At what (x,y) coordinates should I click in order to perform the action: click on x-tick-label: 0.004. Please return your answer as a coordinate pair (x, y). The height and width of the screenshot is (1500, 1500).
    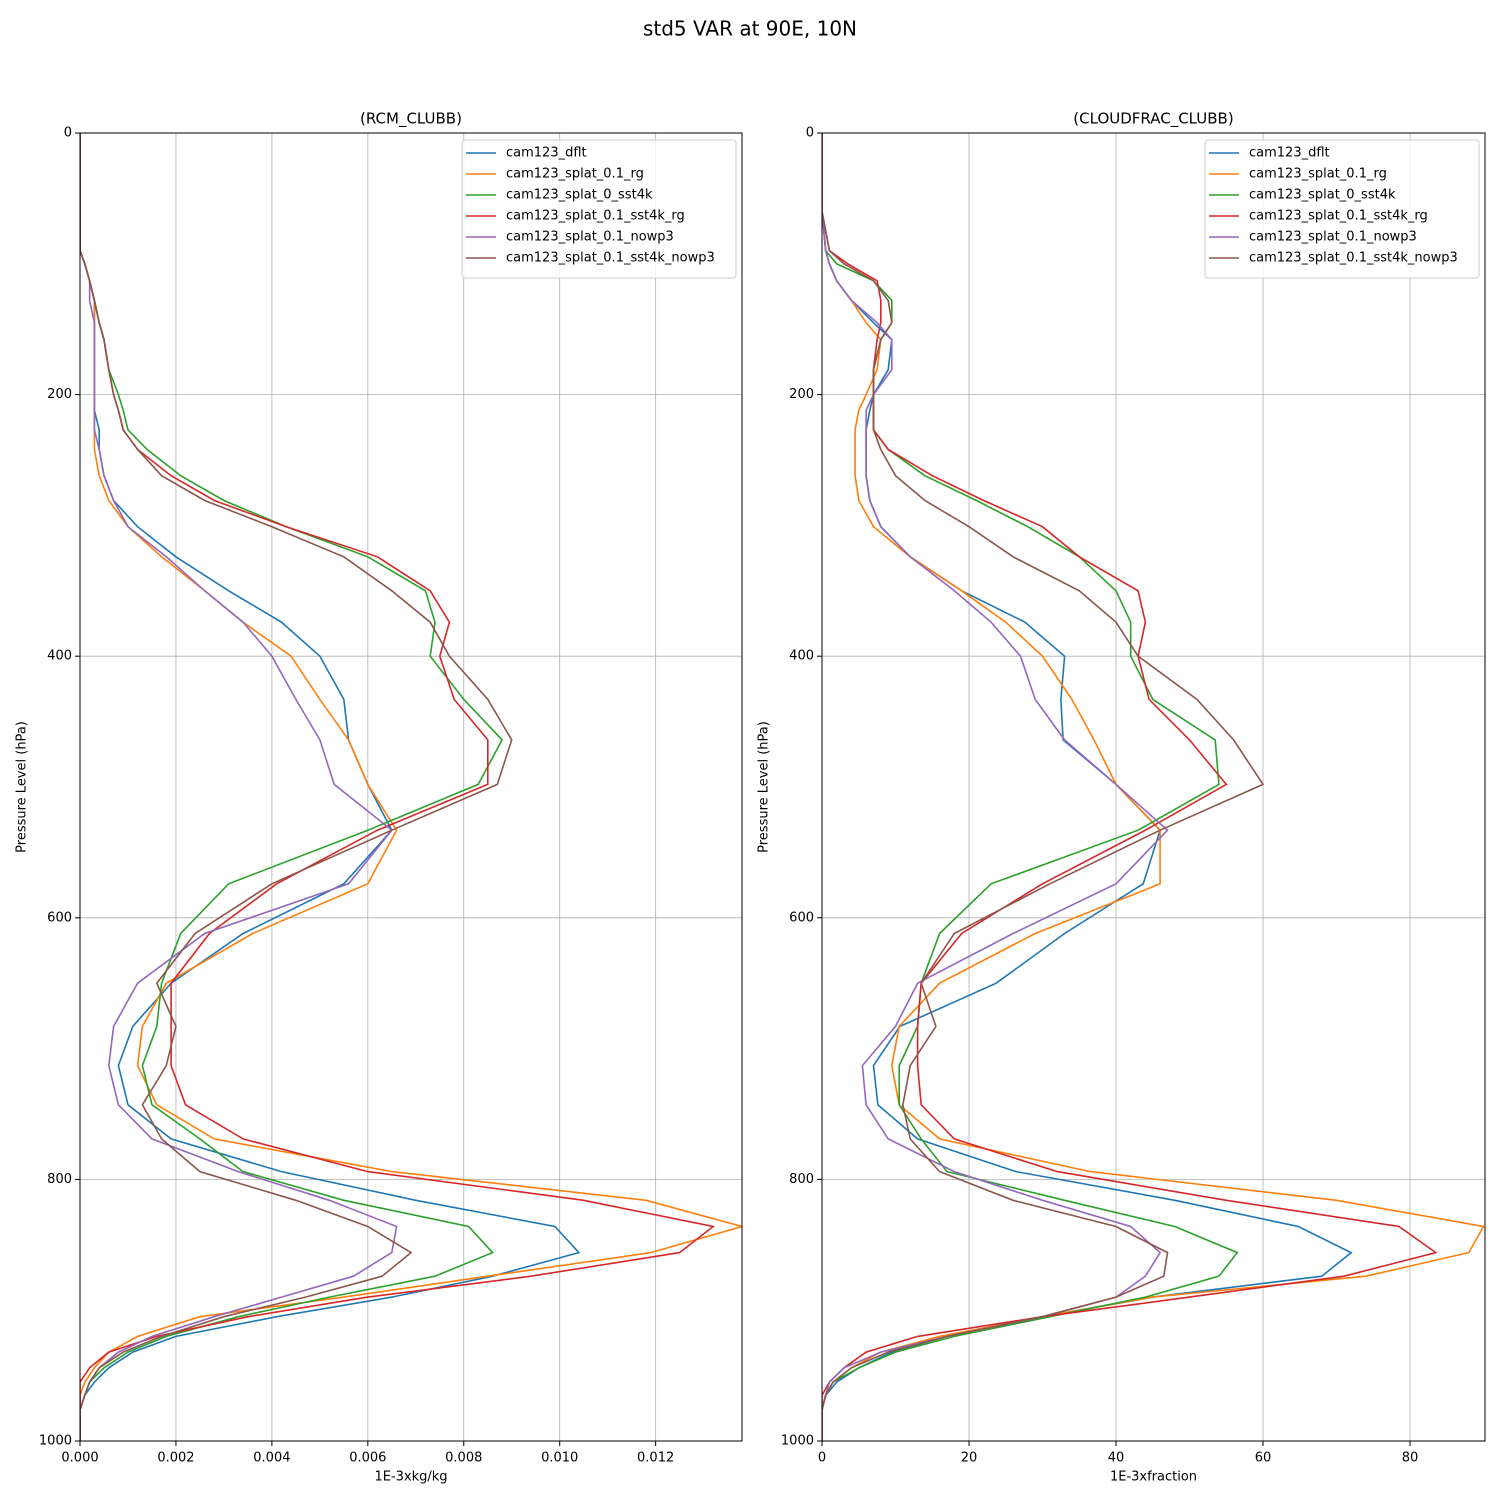
    Looking at the image, I should click on (271, 1458).